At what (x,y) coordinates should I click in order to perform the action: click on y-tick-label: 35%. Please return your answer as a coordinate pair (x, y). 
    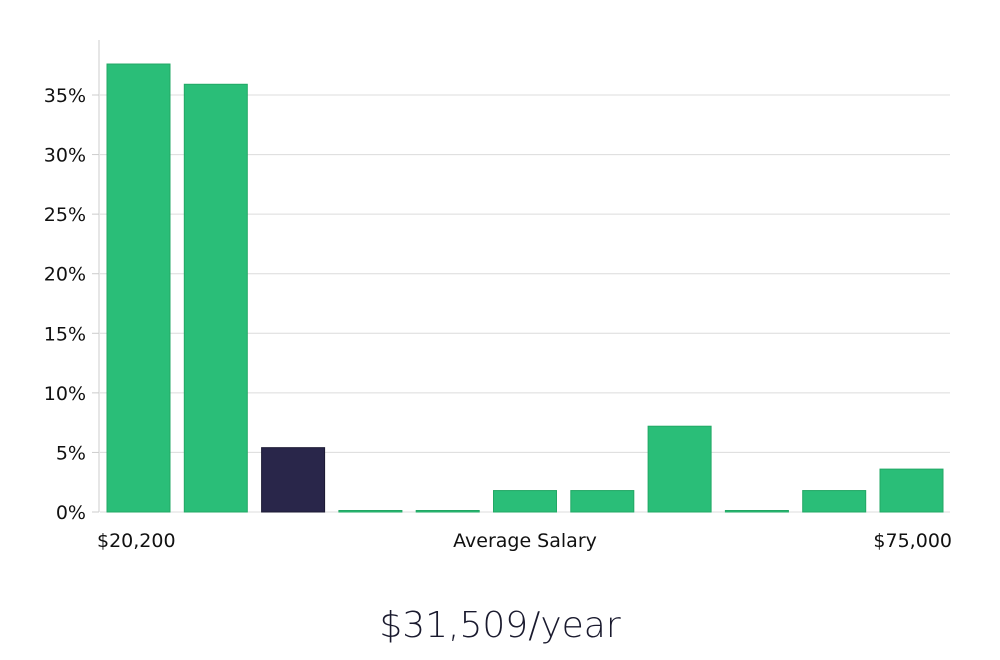
    Looking at the image, I should click on (65, 96).